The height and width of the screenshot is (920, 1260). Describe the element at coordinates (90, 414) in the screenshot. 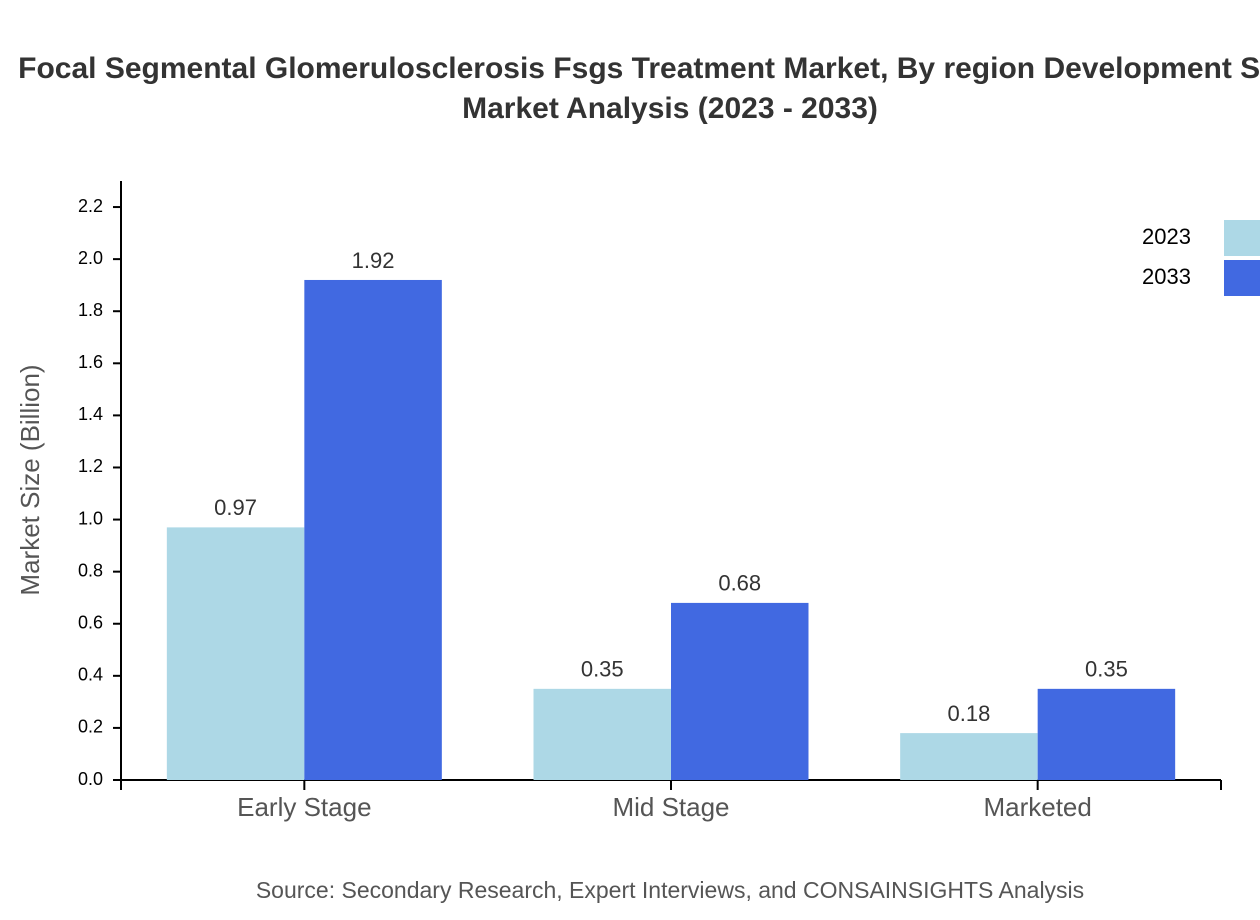

I see `y-tick-label: 1.4` at that location.